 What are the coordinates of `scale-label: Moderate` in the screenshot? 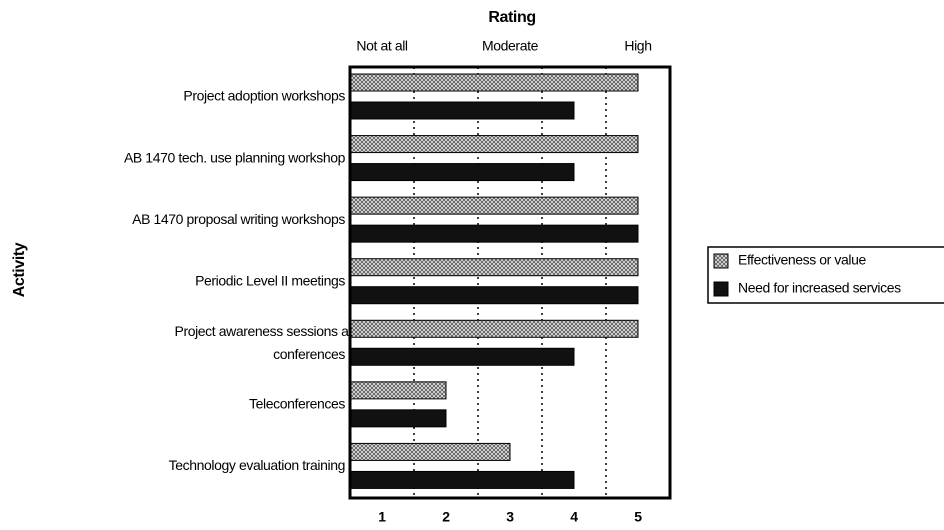 It's located at (510, 46).